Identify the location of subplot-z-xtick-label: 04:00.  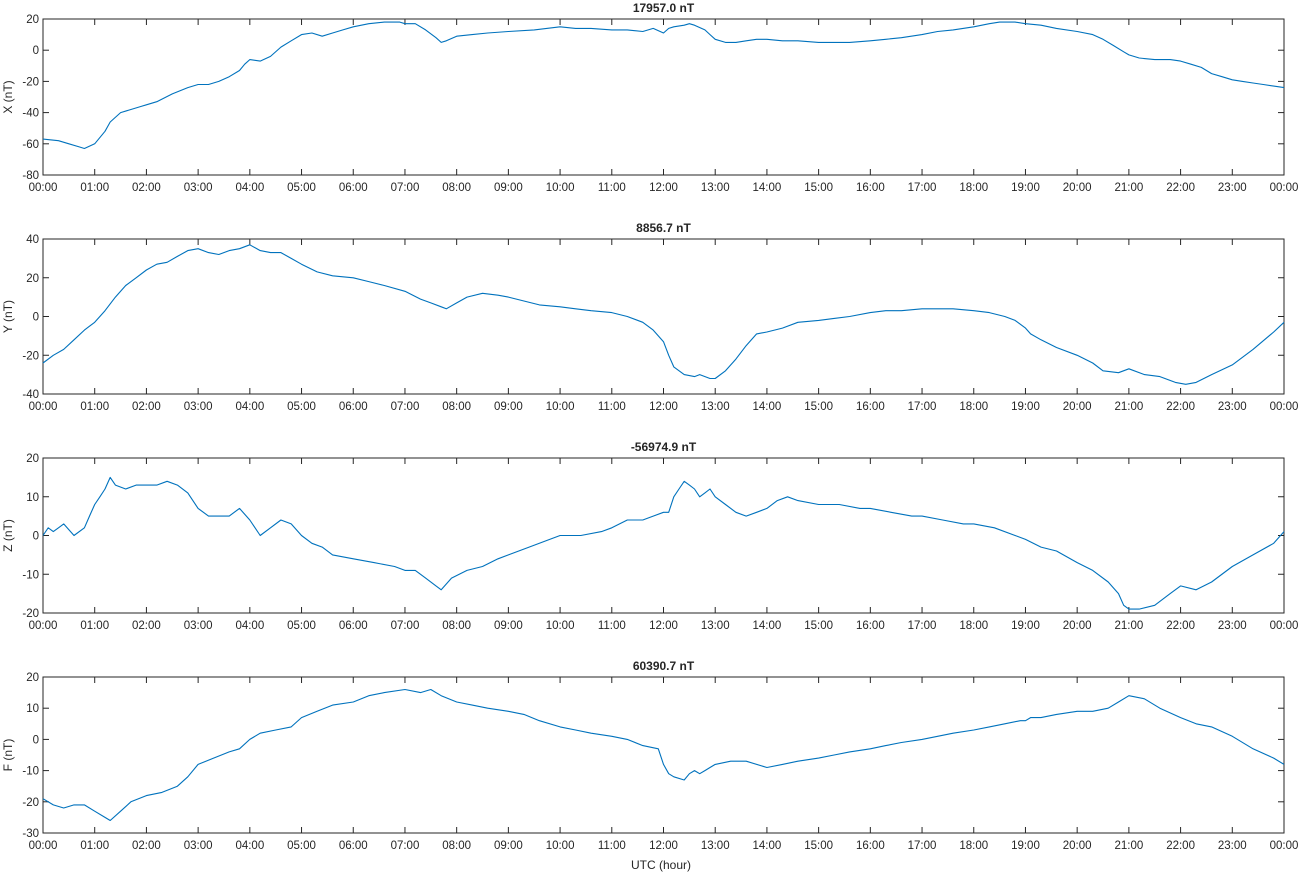
(249, 626).